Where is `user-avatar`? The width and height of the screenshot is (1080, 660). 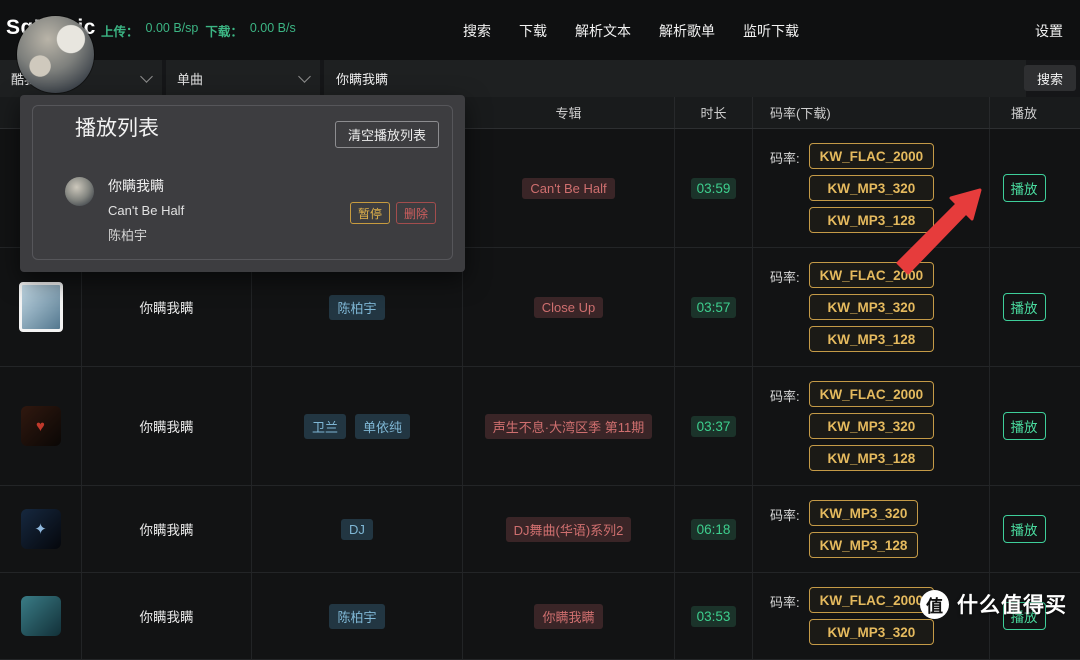 user-avatar is located at coordinates (55, 54).